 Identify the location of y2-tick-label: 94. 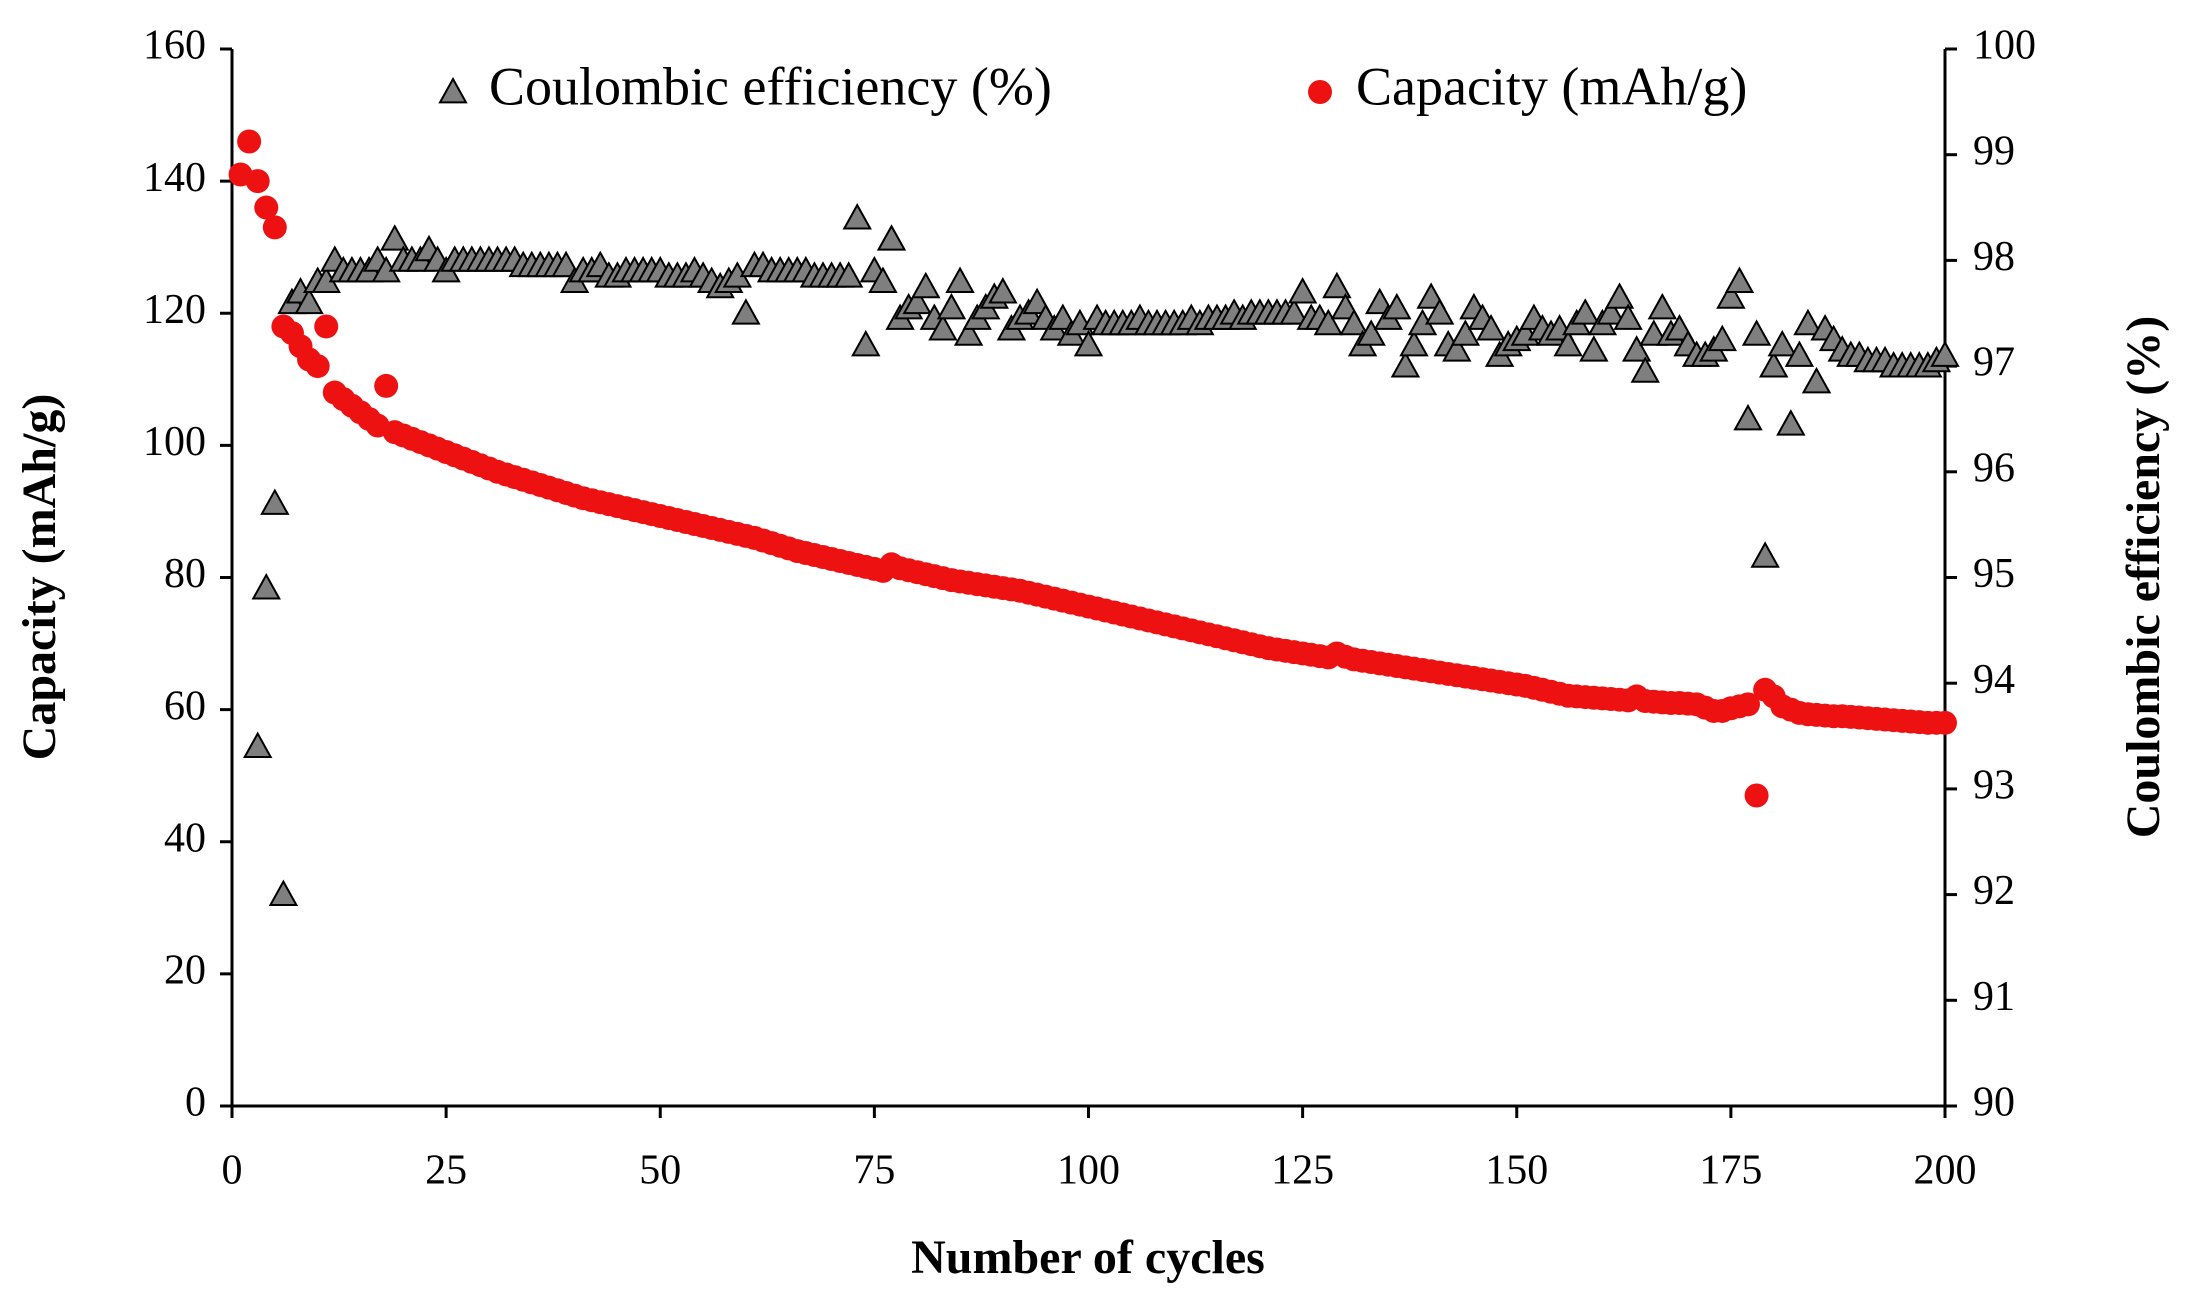
(1994, 680).